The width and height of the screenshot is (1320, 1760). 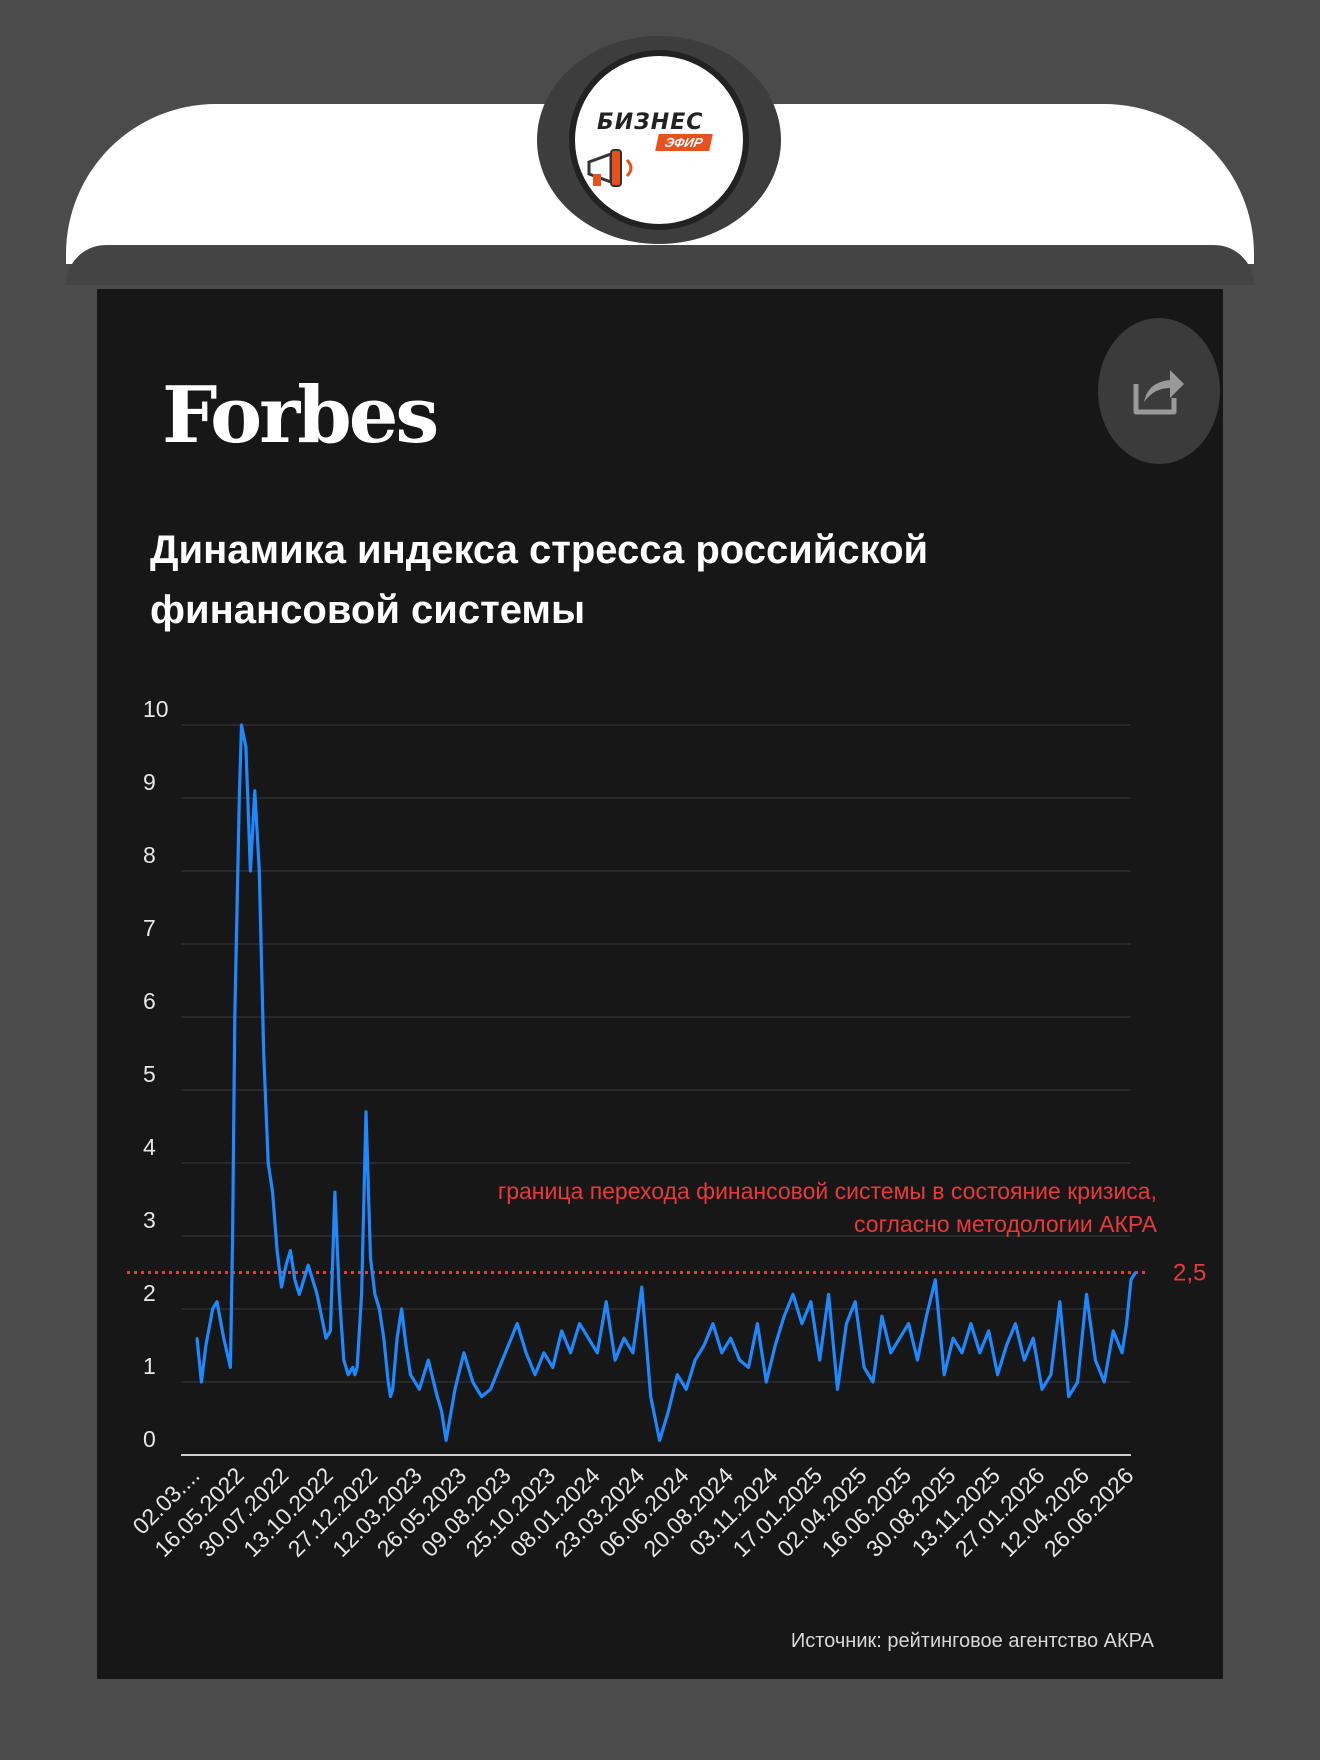 What do you see at coordinates (149, 1074) in the screenshot?
I see `y-tick-label: 5` at bounding box center [149, 1074].